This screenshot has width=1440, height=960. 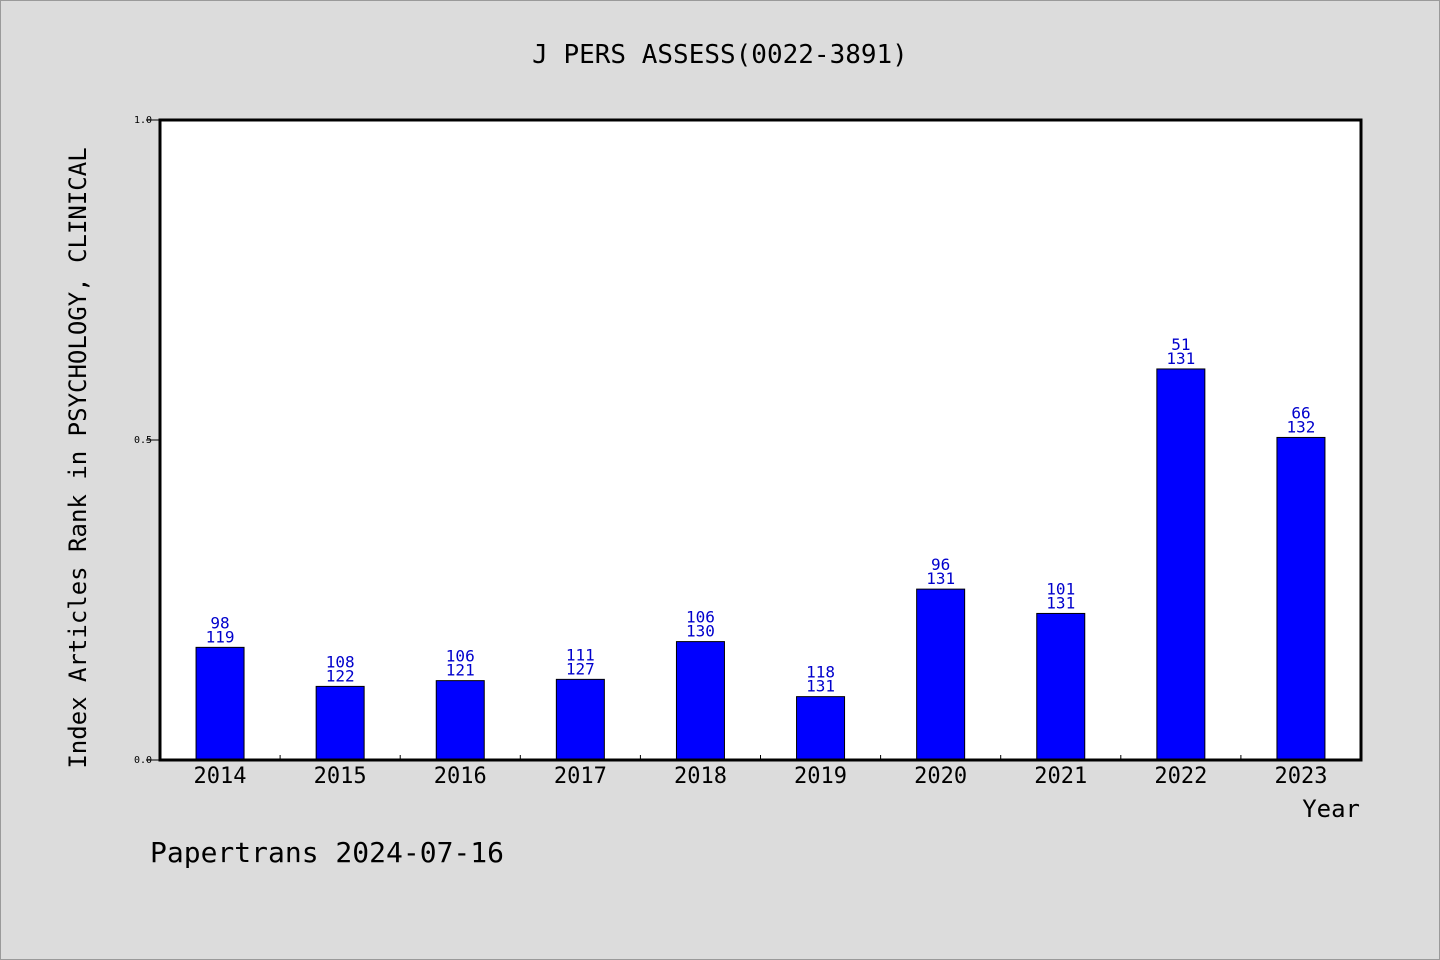 What do you see at coordinates (1180, 776) in the screenshot?
I see `x-tick-label: 2022` at bounding box center [1180, 776].